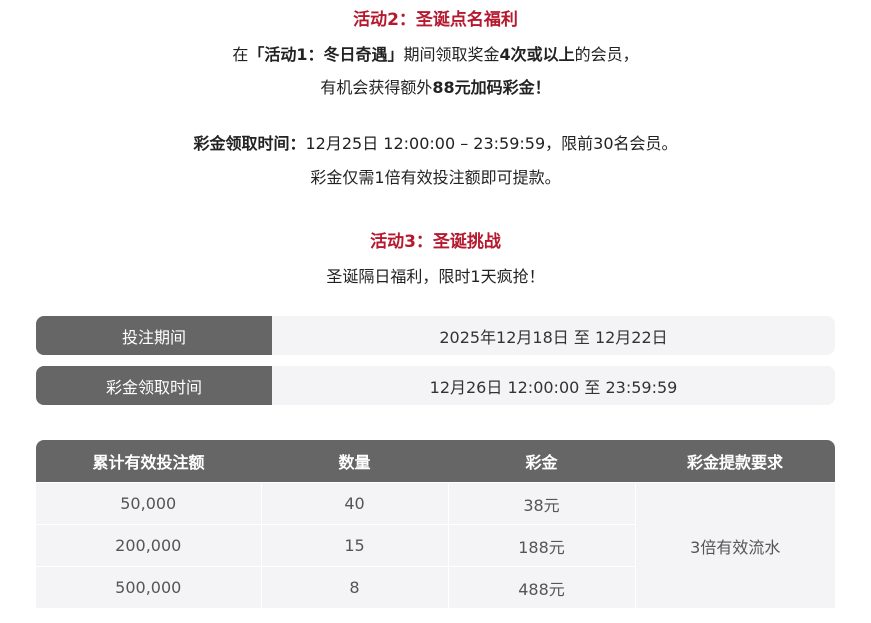  I want to click on cell: 188元, so click(541, 545).